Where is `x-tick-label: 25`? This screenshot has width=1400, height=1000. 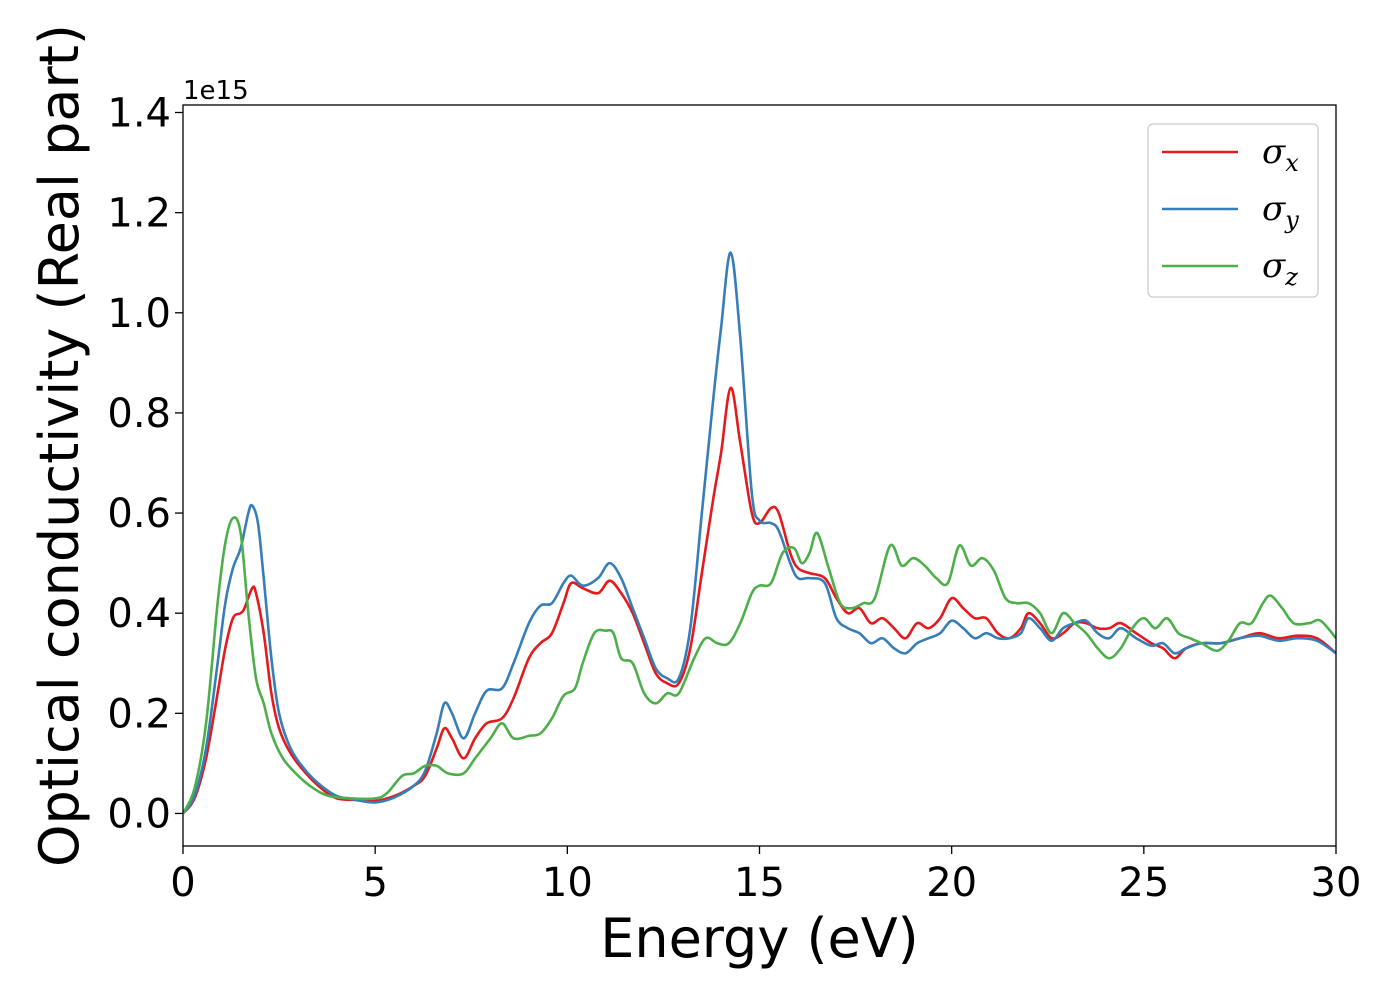
x-tick-label: 25 is located at coordinates (1143, 883).